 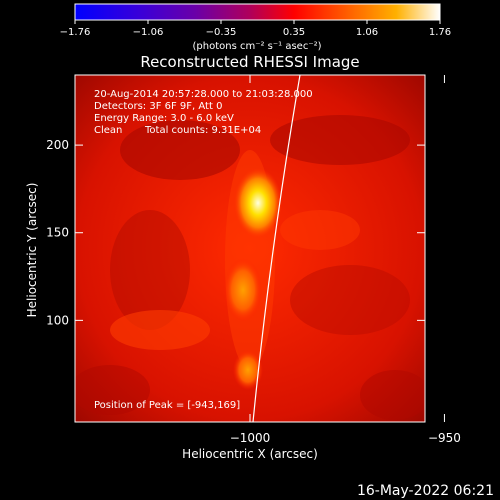 I want to click on colorbar, so click(x=257, y=12).